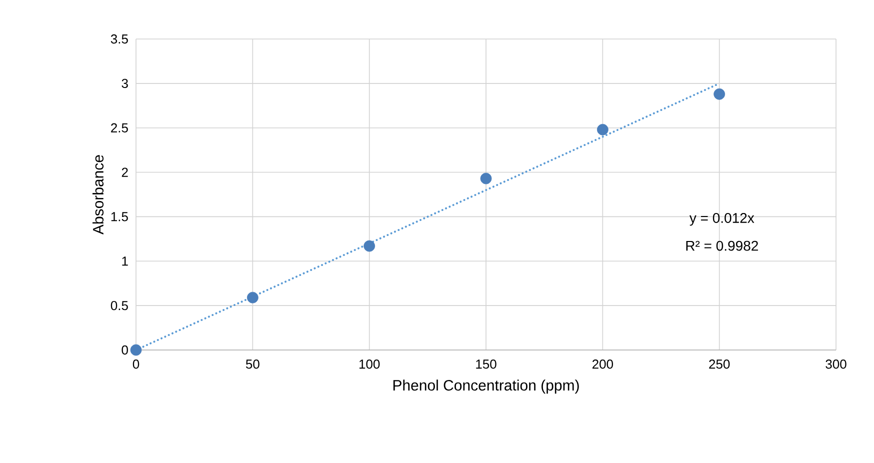  What do you see at coordinates (119, 127) in the screenshot?
I see `y-tick-label: 2.5` at bounding box center [119, 127].